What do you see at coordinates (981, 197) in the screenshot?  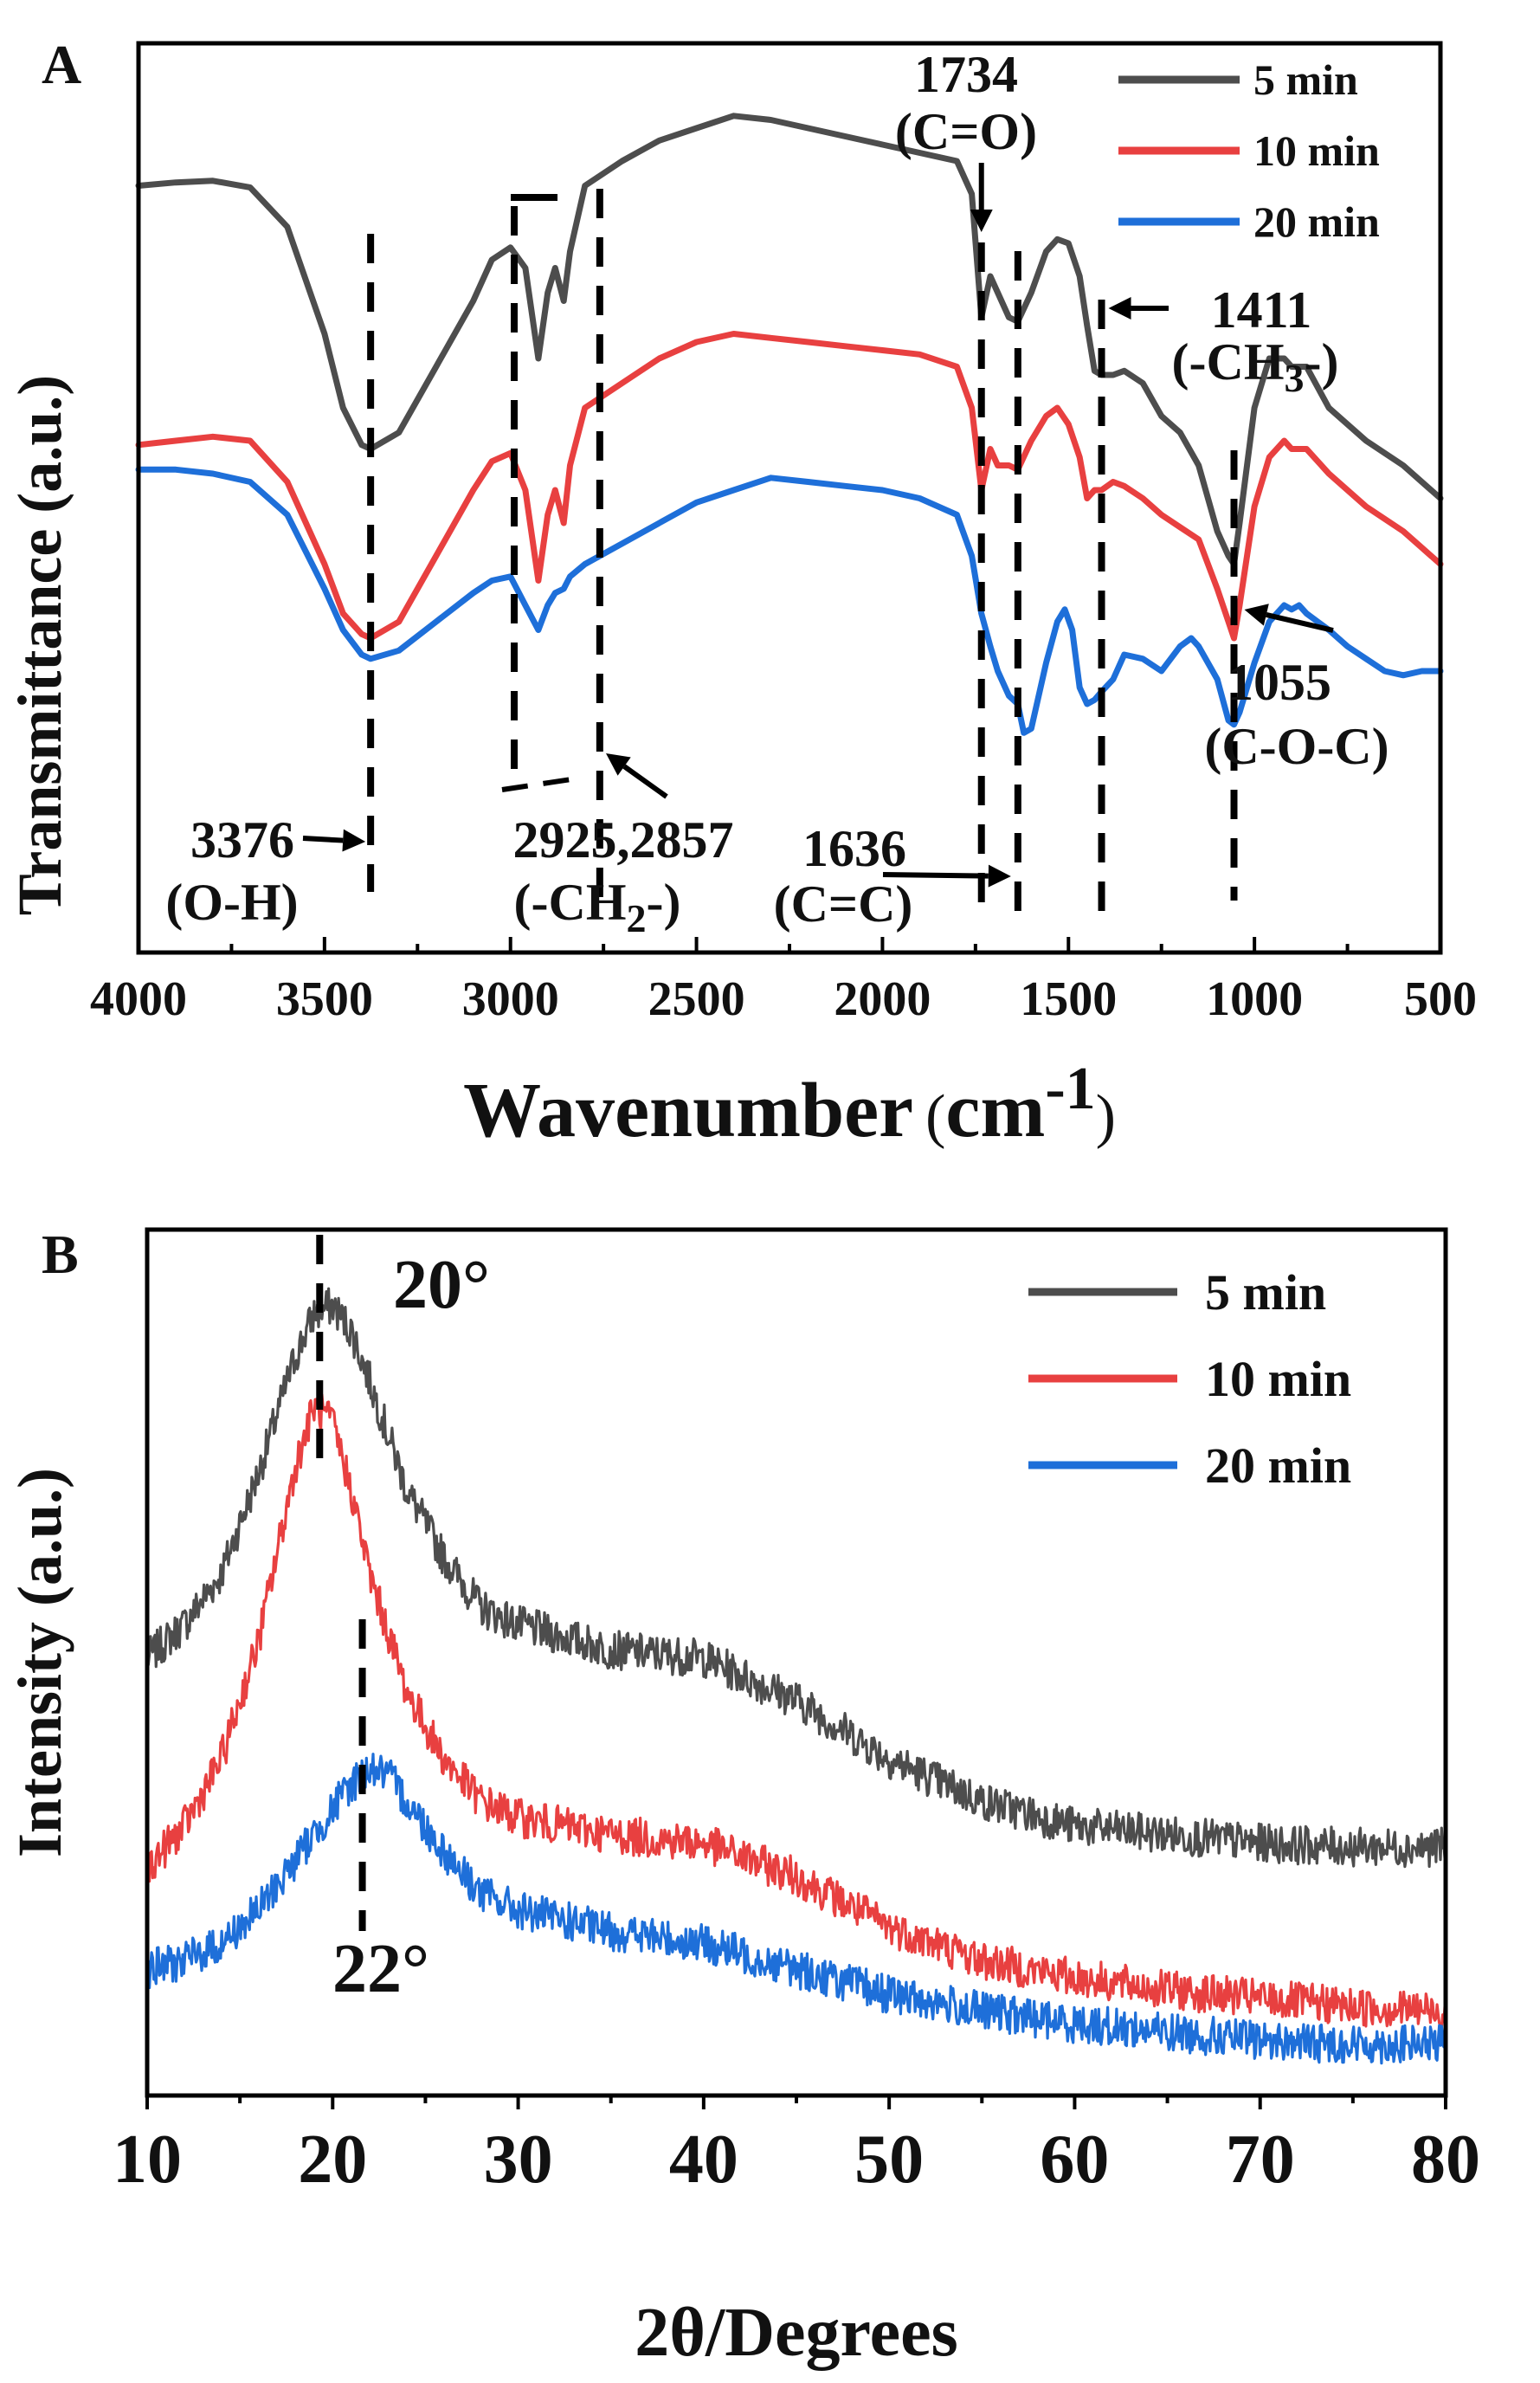 I see `annotation-1734-arrow` at bounding box center [981, 197].